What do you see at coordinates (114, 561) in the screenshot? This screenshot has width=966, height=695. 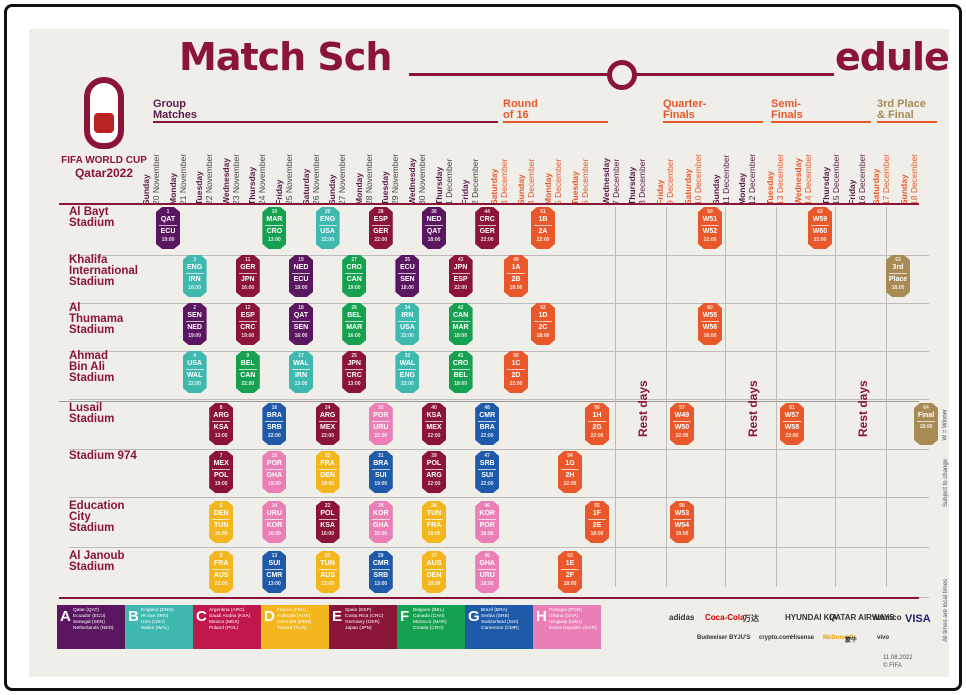 I see `venue-7: Al Janoub Stadium` at bounding box center [114, 561].